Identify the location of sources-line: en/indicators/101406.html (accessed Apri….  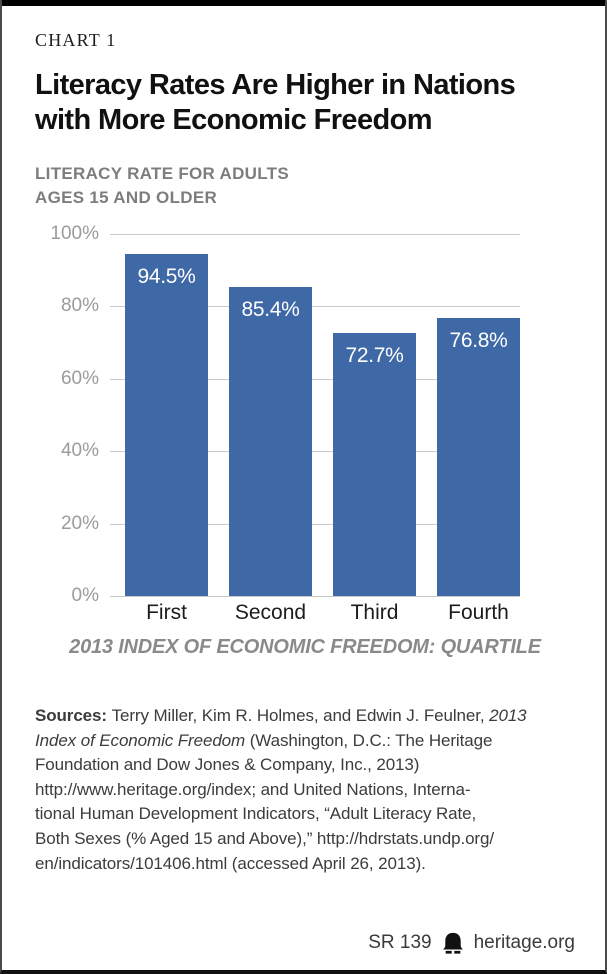
(305, 864).